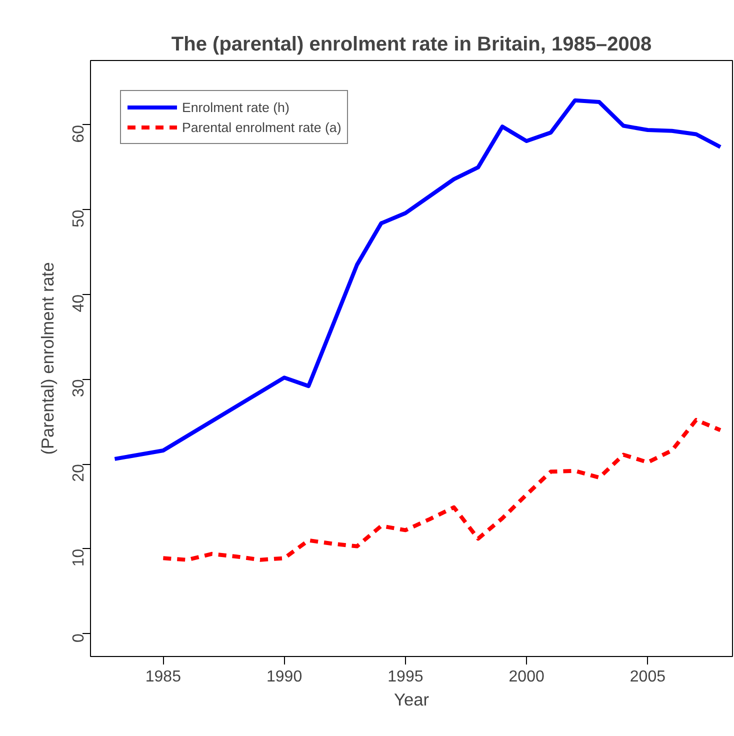  Describe the element at coordinates (79, 638) in the screenshot. I see `y-tick-label: 0` at that location.